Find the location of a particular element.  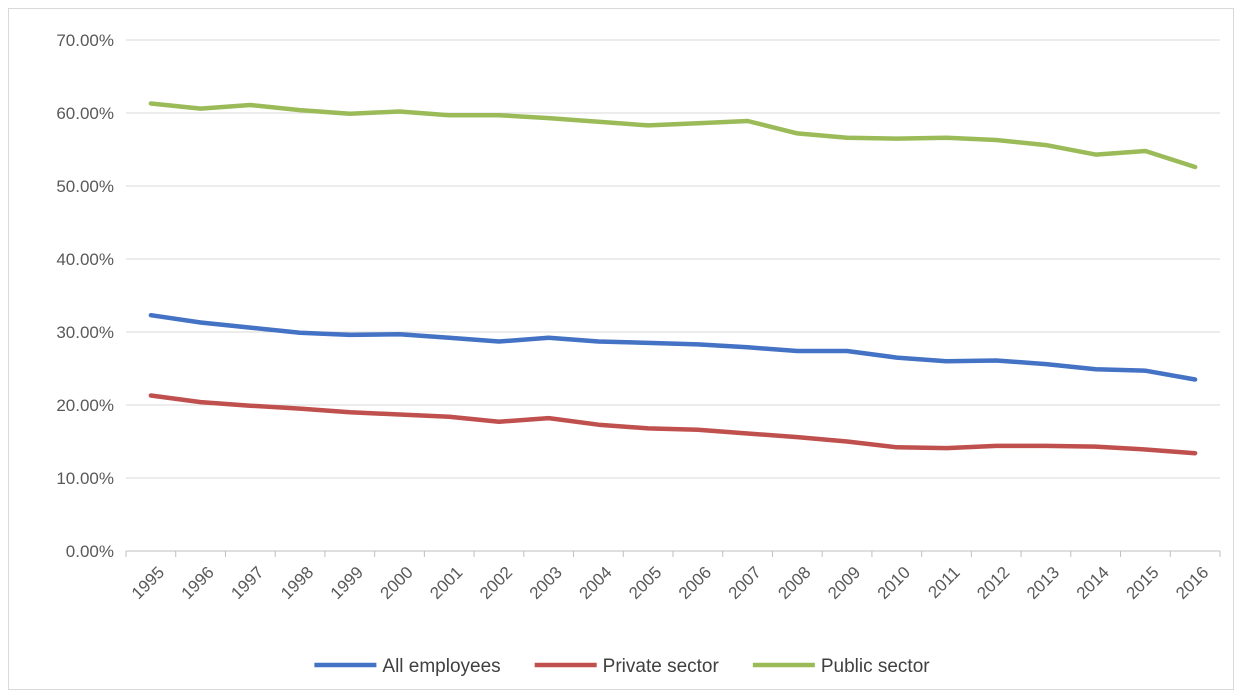

x-tick-label: 2002 is located at coordinates (496, 583).